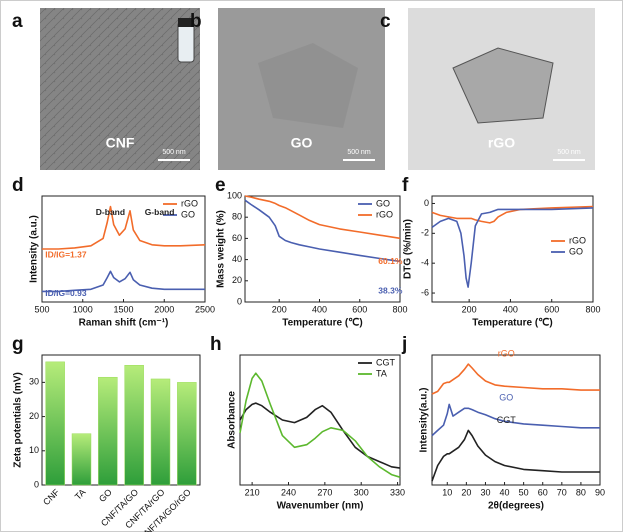 The height and width of the screenshot is (532, 623). Describe the element at coordinates (18, 344) in the screenshot. I see `panel-letter: g` at that location.